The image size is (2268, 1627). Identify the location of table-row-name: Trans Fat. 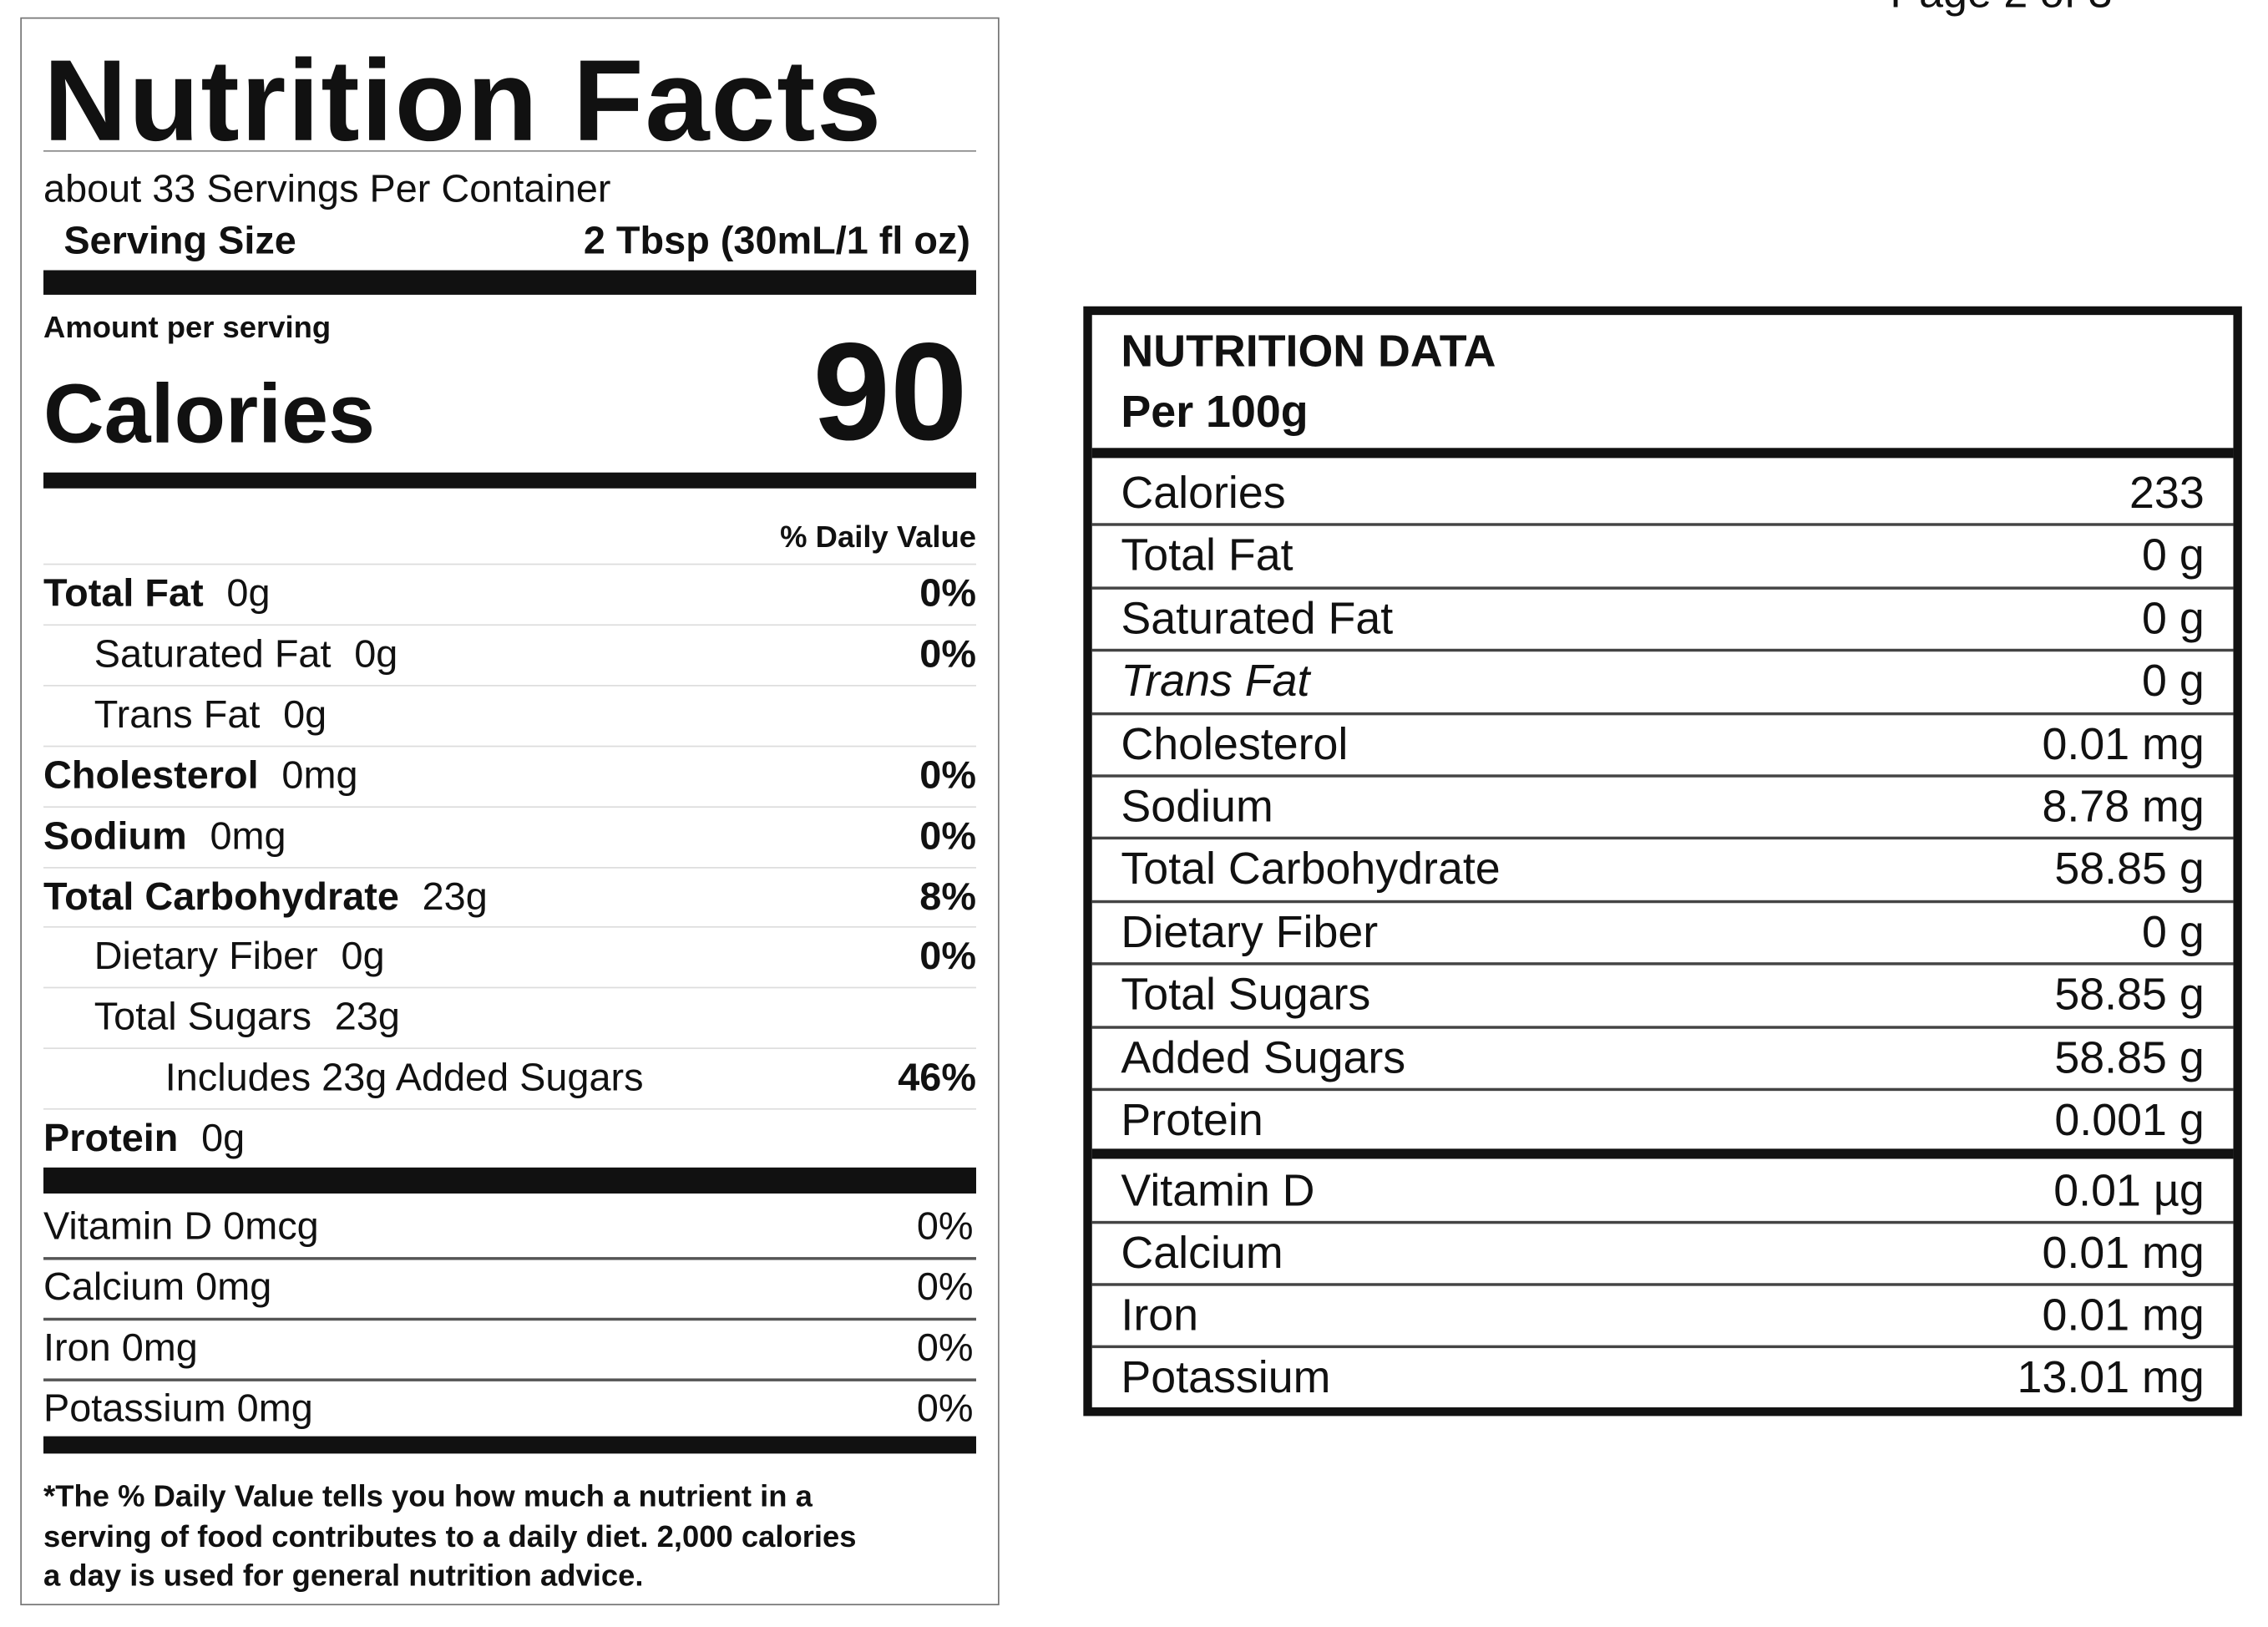
(1215, 681).